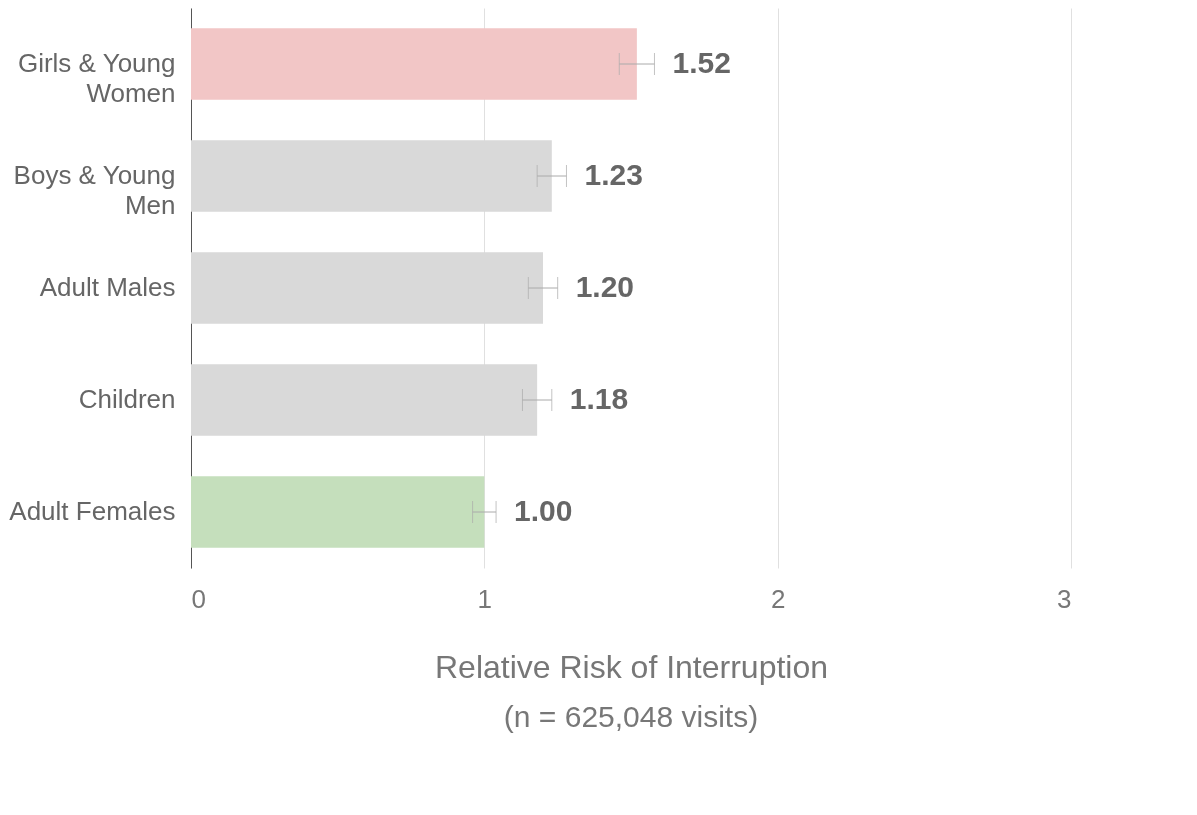 This screenshot has width=1197, height=815. I want to click on data-label: 1.18, so click(599, 398).